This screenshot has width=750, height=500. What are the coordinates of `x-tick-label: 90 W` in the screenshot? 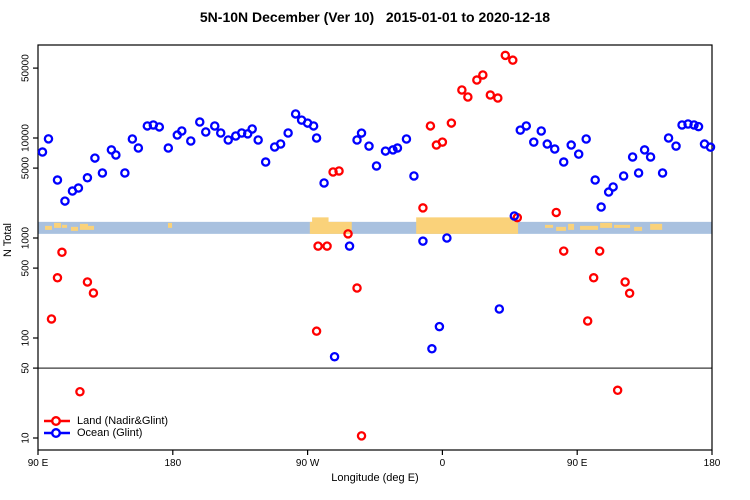 It's located at (308, 463).